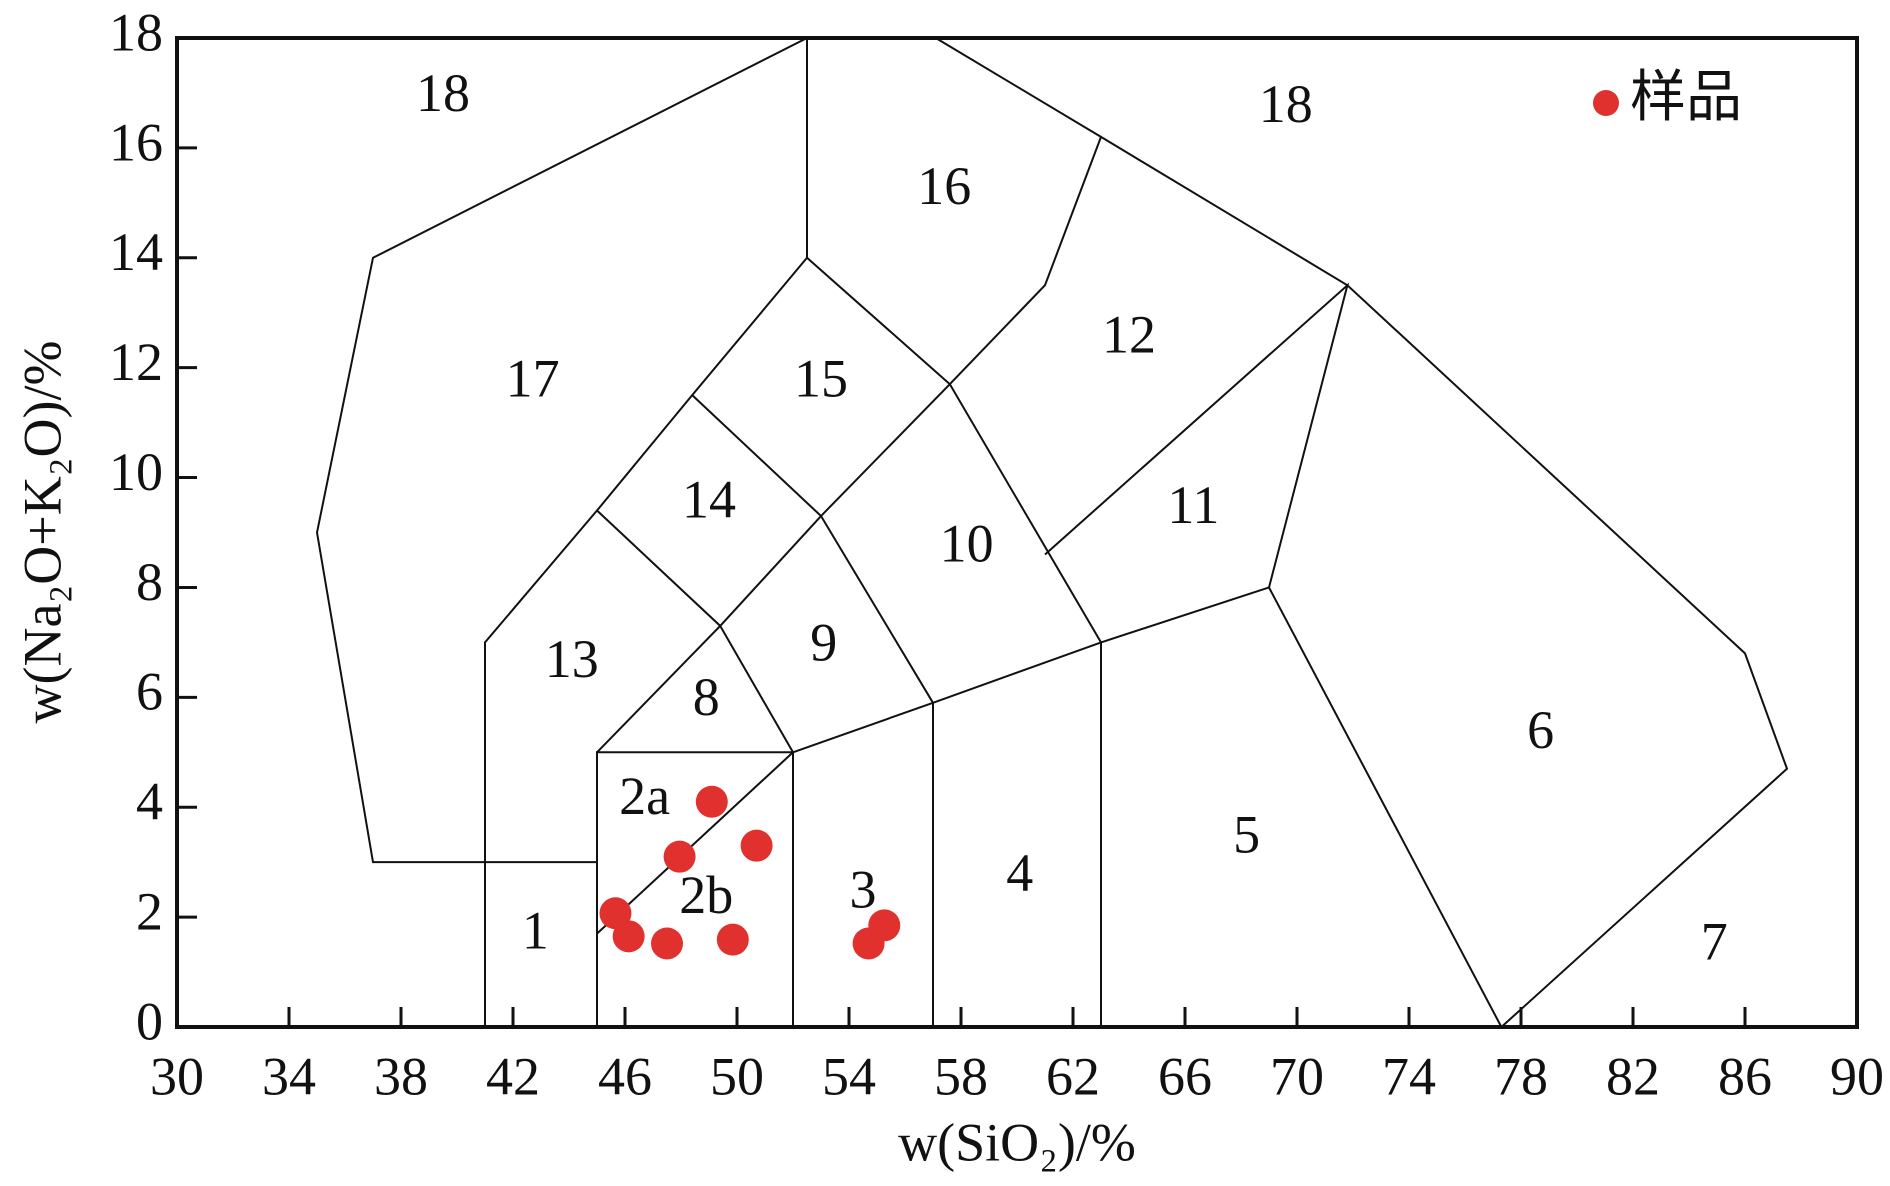 This screenshot has height=1186, width=1890. Describe the element at coordinates (572, 659) in the screenshot. I see `field-label: 13` at that location.